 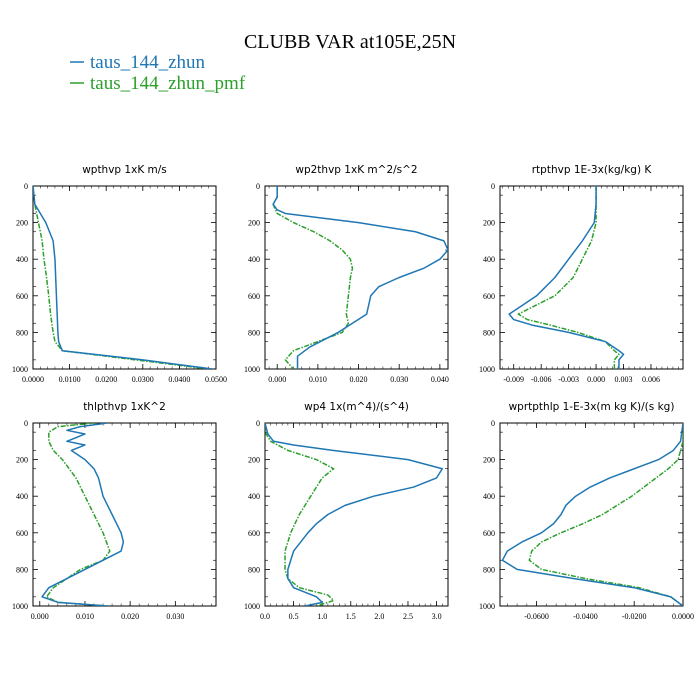 What do you see at coordinates (22, 533) in the screenshot?
I see `panel-3-ytick-label-3: 600` at bounding box center [22, 533].